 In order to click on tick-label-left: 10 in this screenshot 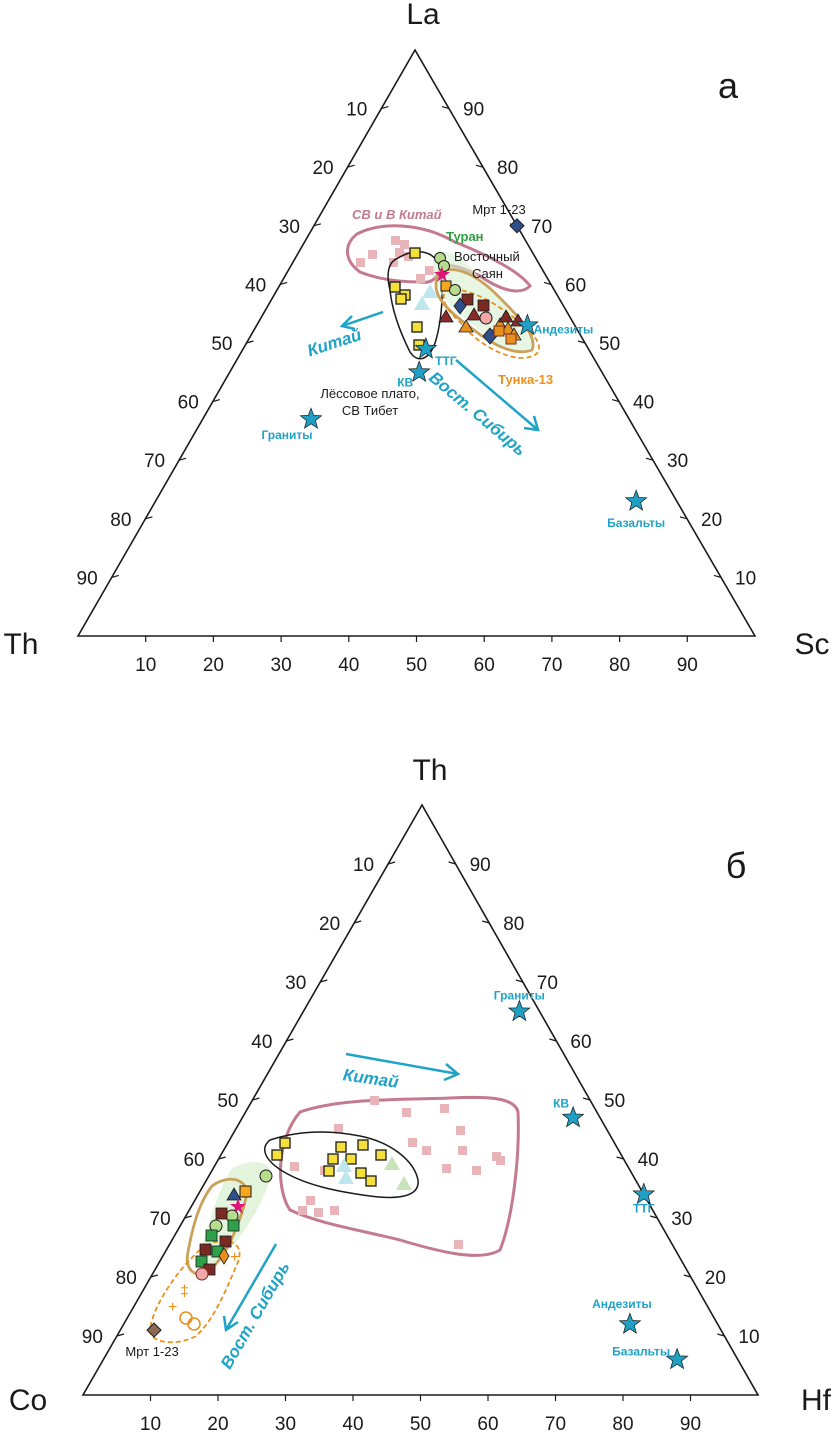, I will do `click(363, 865)`.